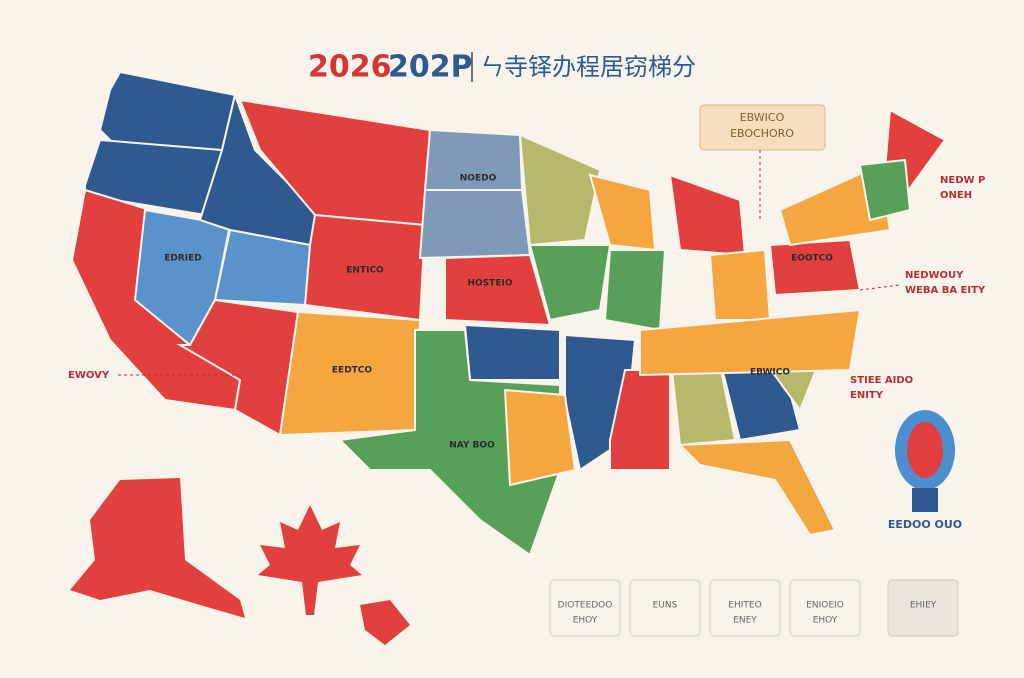 The height and width of the screenshot is (678, 1024). What do you see at coordinates (812, 259) in the screenshot?
I see `state-label: EOOTCO` at bounding box center [812, 259].